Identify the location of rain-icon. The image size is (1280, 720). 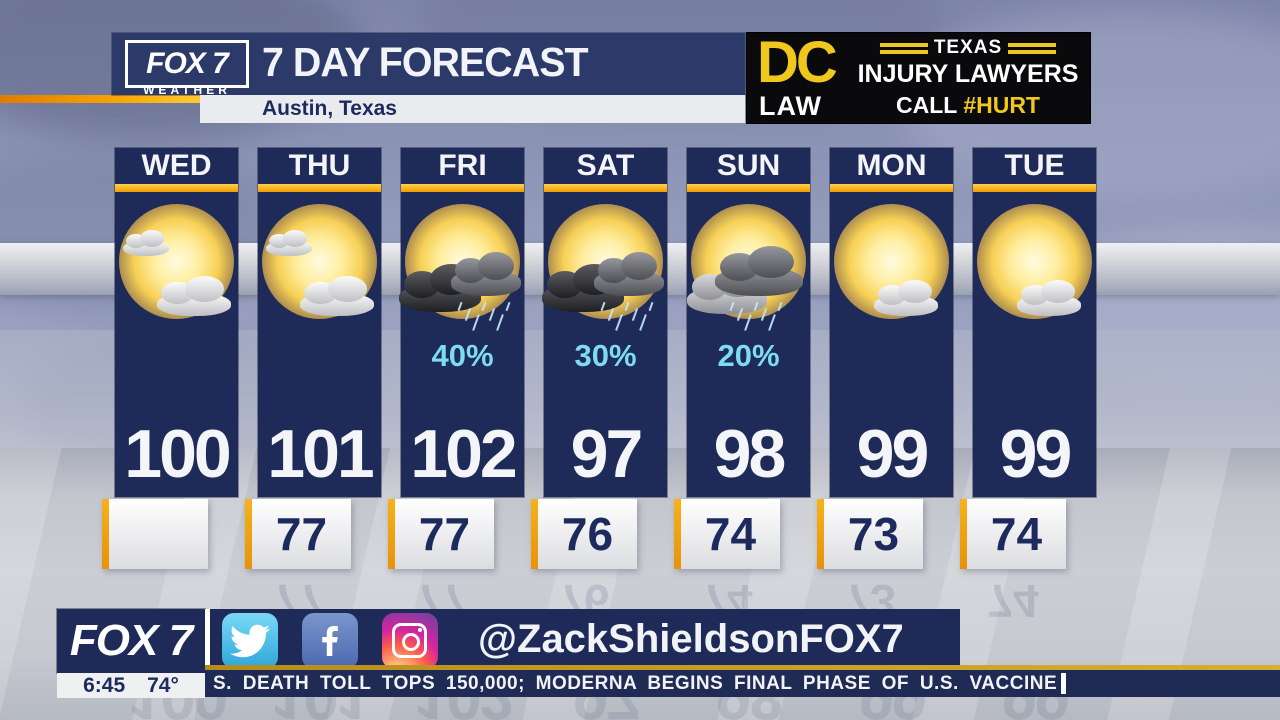
(748, 264).